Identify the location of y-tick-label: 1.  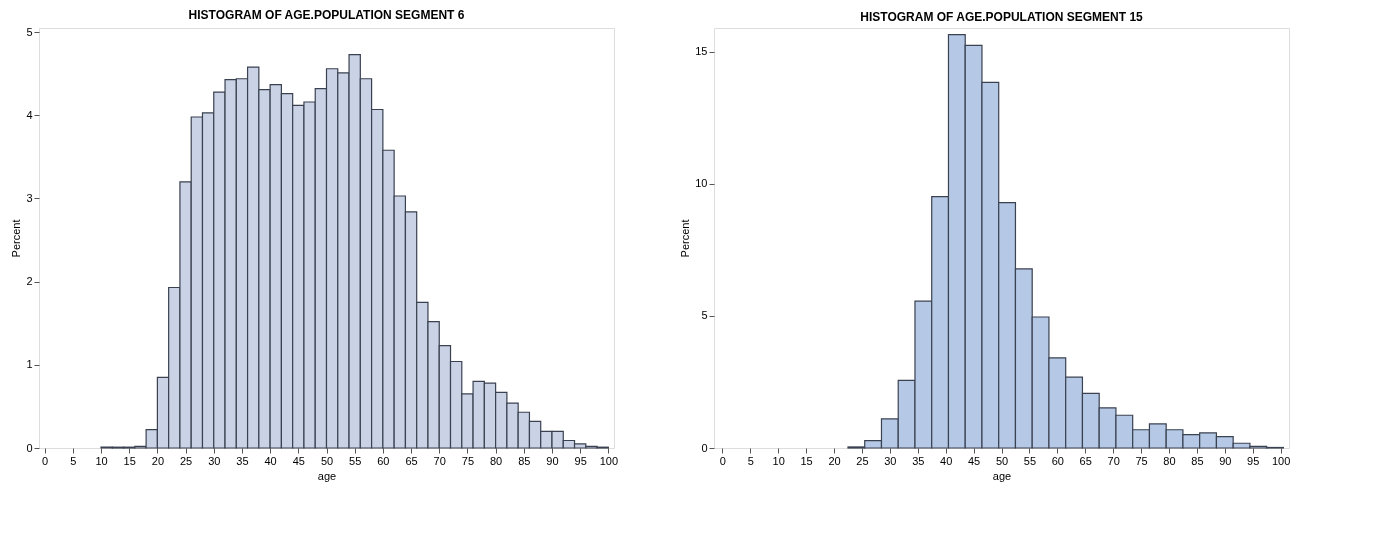
(29, 364).